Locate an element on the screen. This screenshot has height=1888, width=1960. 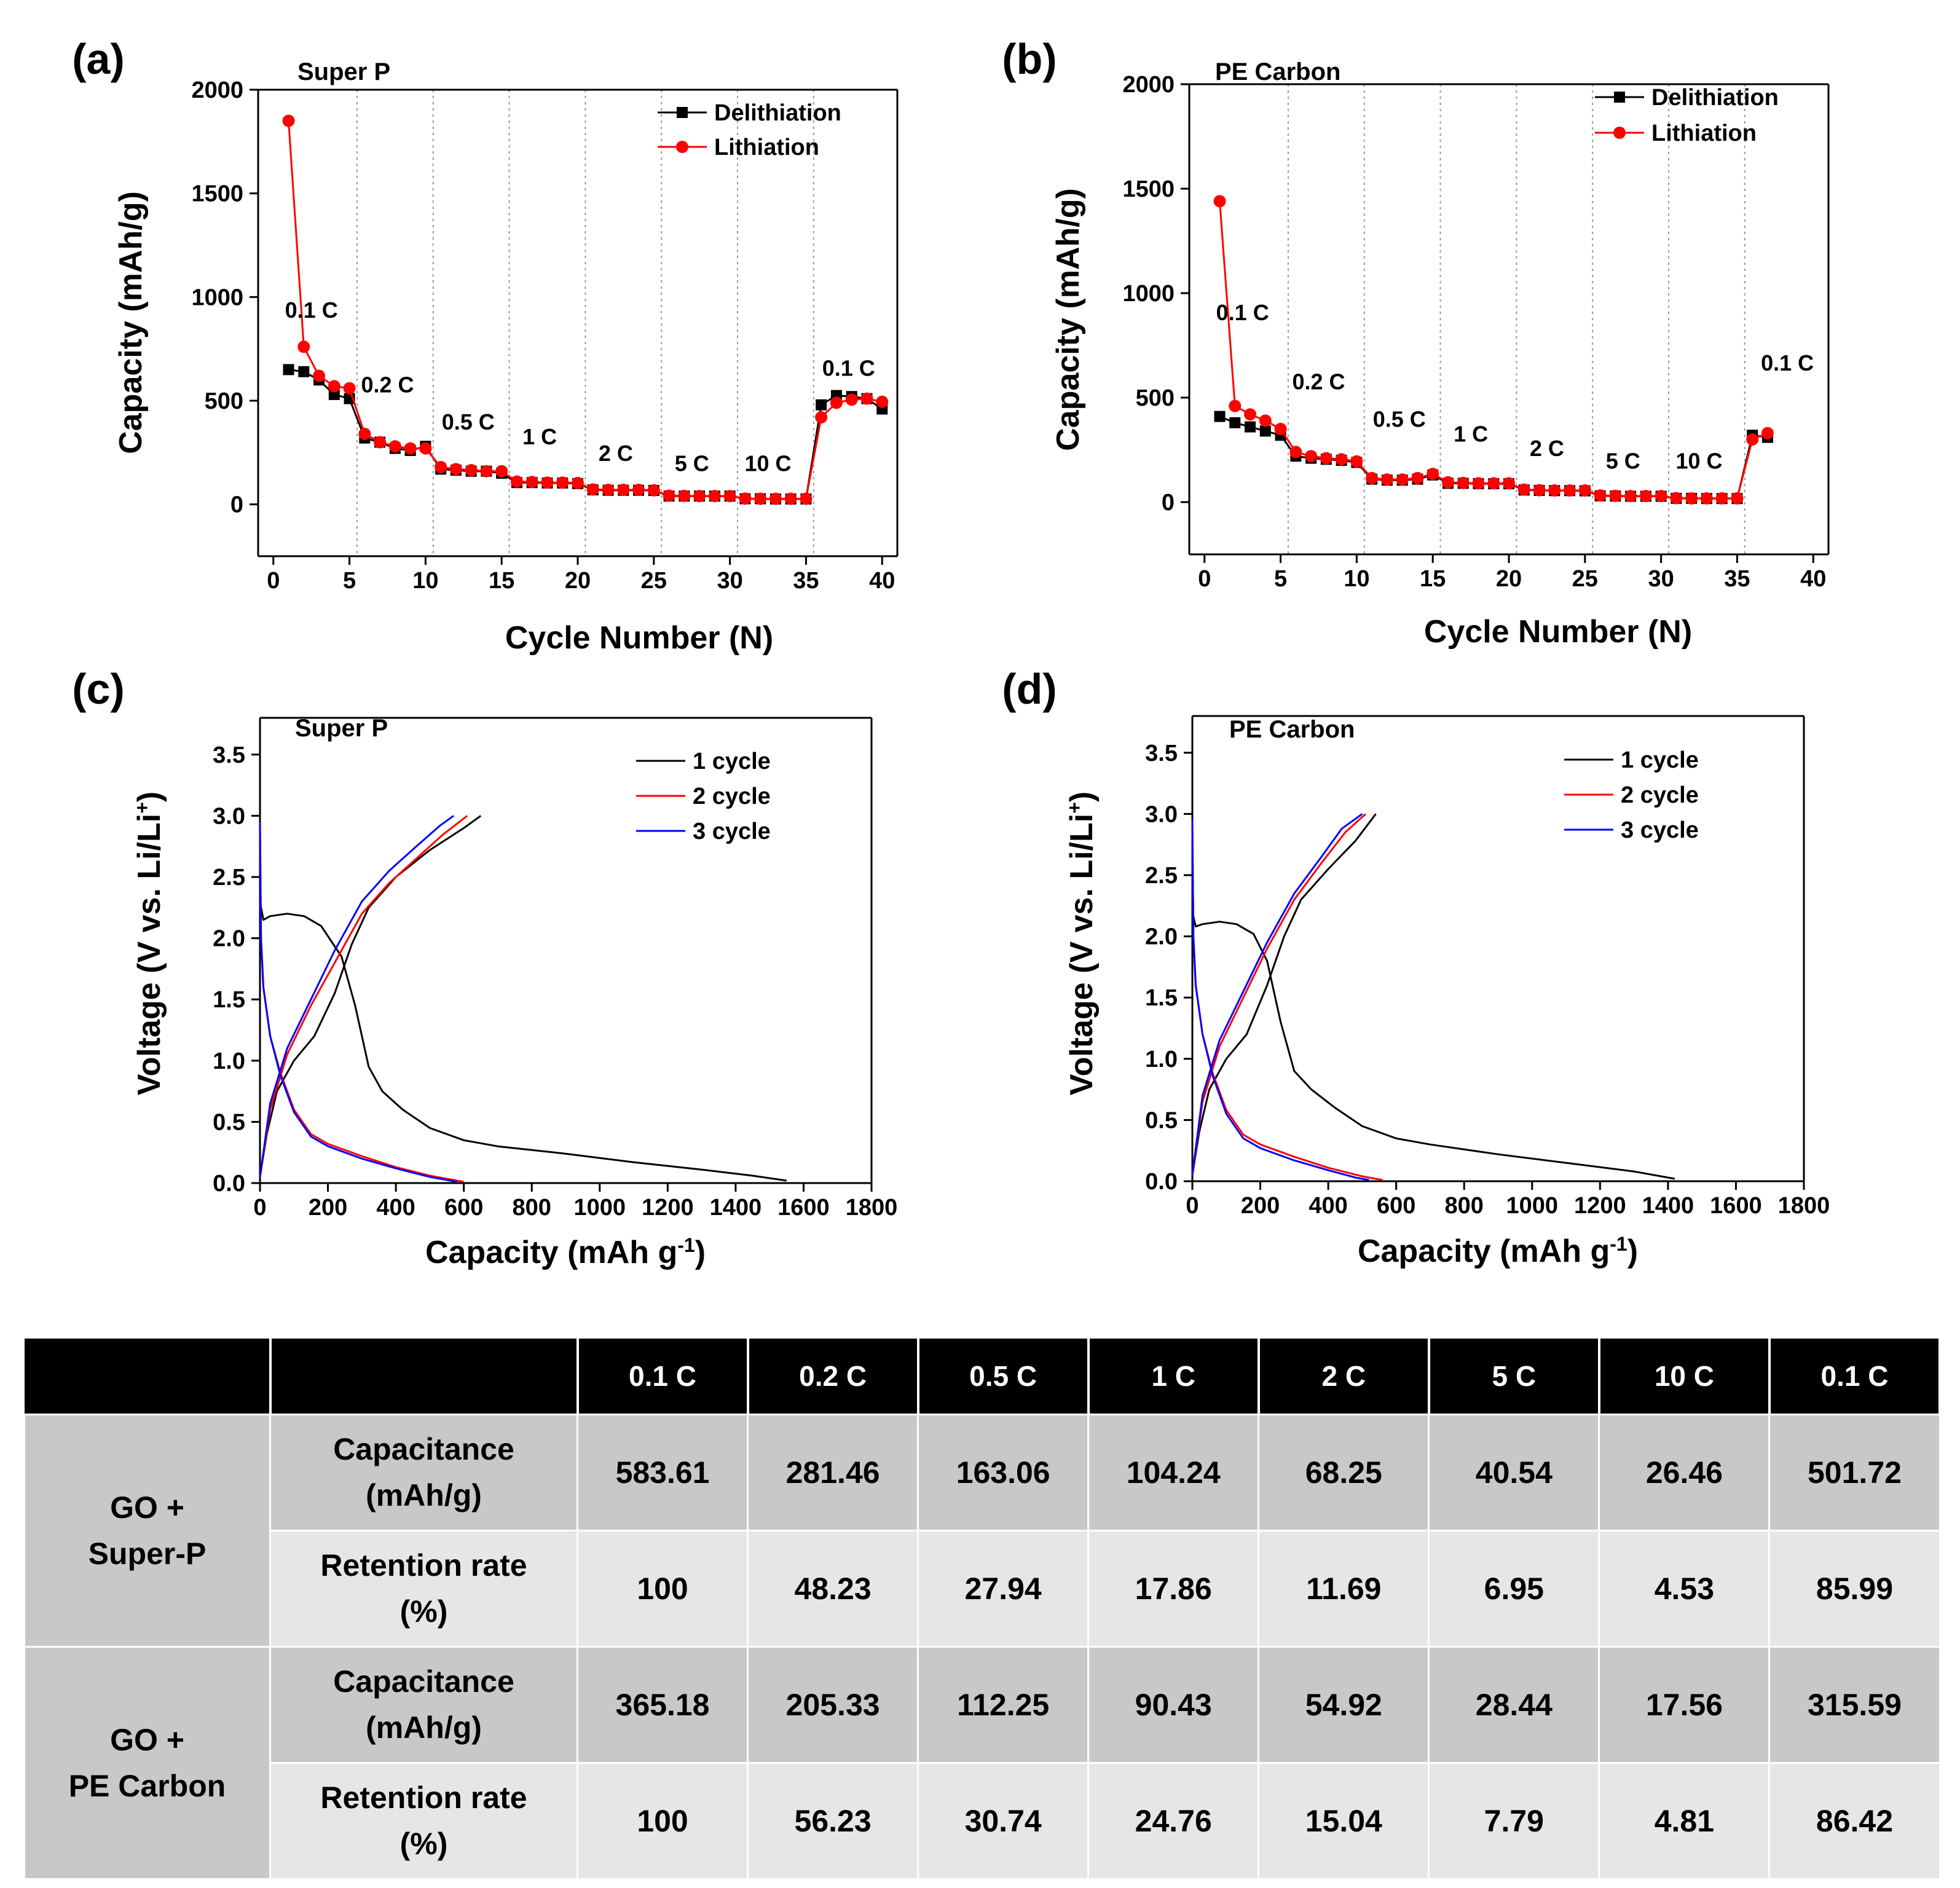
x-tick-label: 10 is located at coordinates (1356, 579).